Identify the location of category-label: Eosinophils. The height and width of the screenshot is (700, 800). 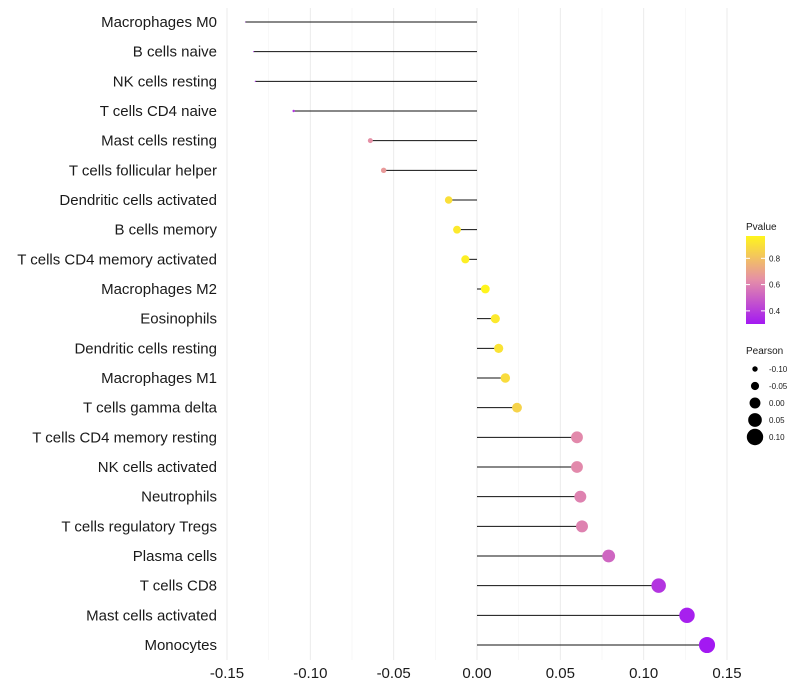
(178, 319).